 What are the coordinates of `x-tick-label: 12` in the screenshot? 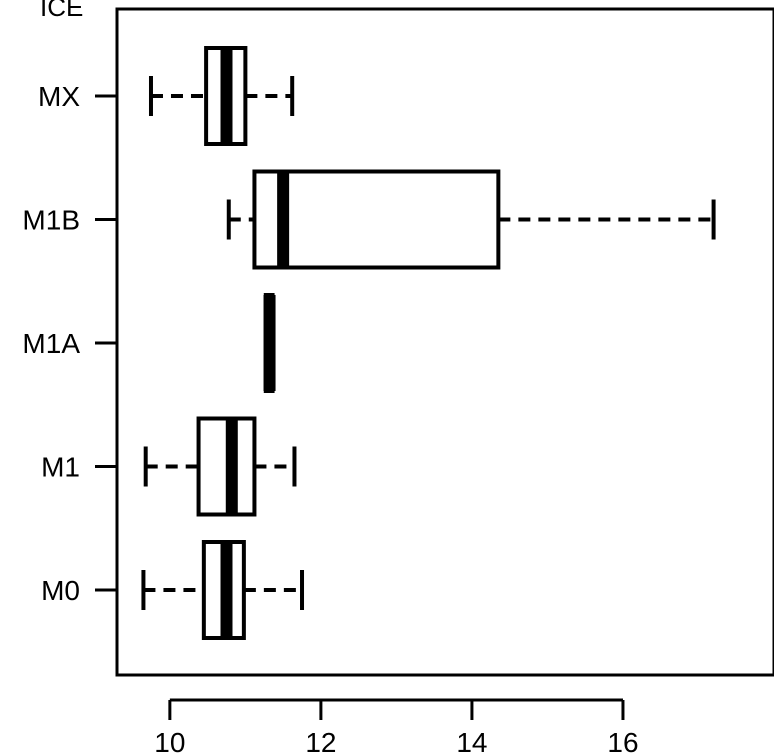 It's located at (320, 740).